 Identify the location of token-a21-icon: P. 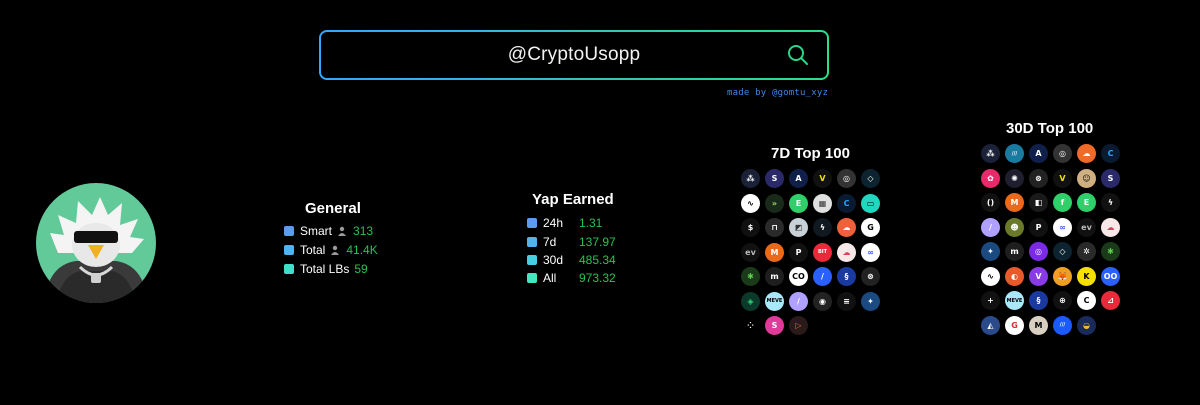
(1038, 227).